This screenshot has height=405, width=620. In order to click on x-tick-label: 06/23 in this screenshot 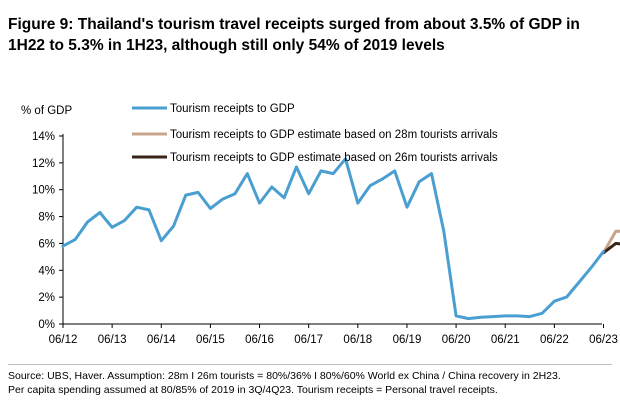, I will do `click(603, 340)`.